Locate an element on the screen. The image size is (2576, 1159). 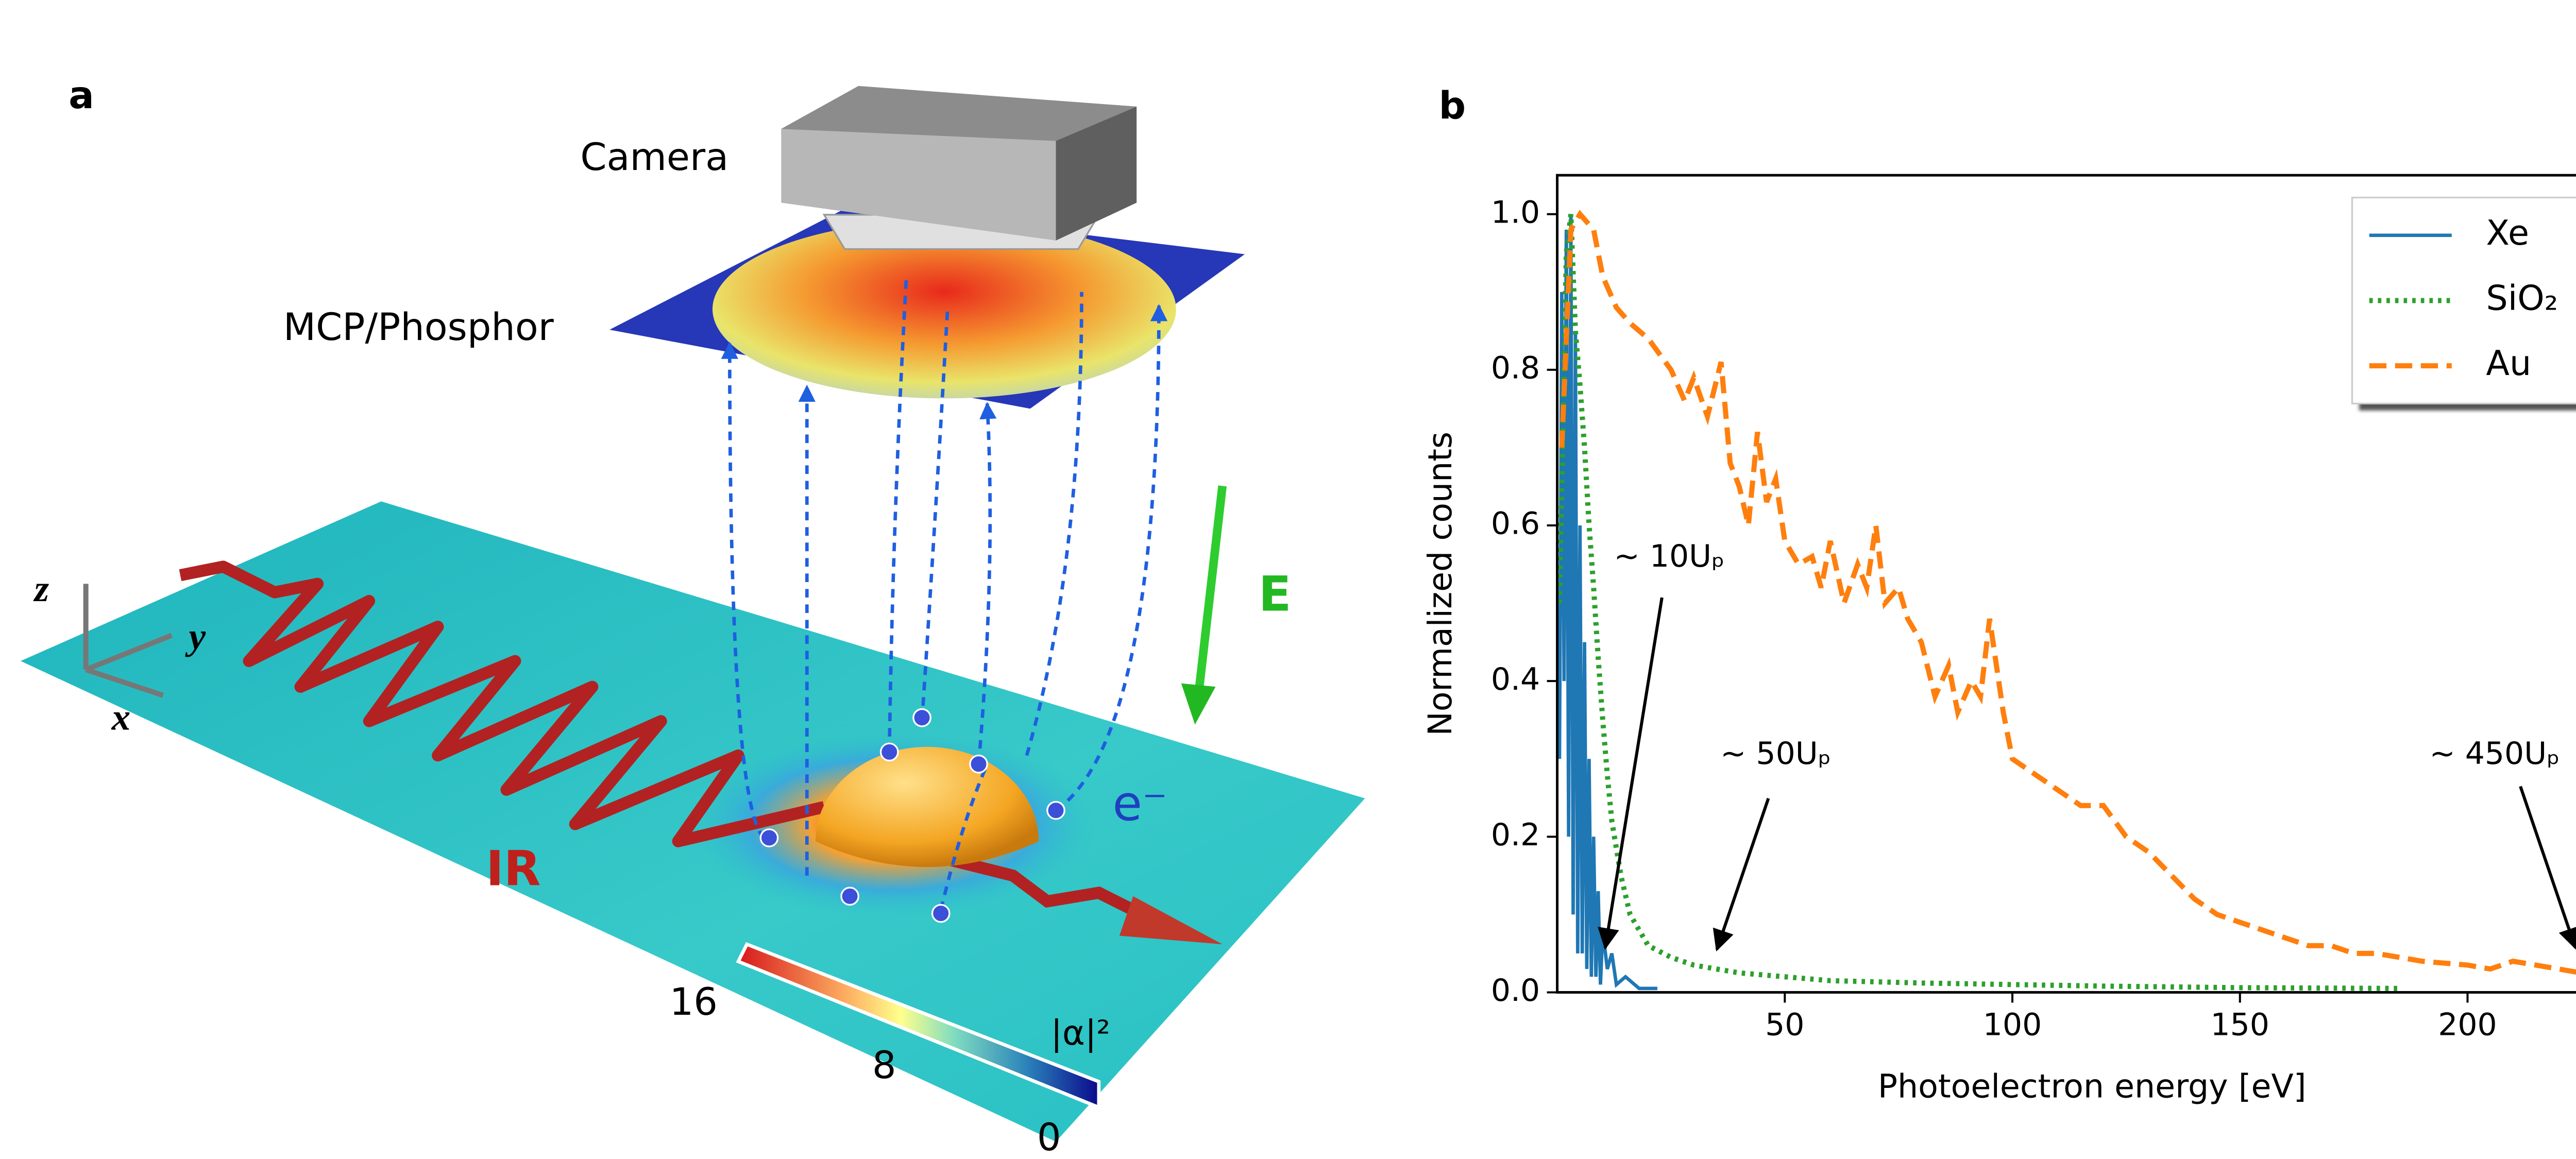
legend-label: Au is located at coordinates (2508, 363).